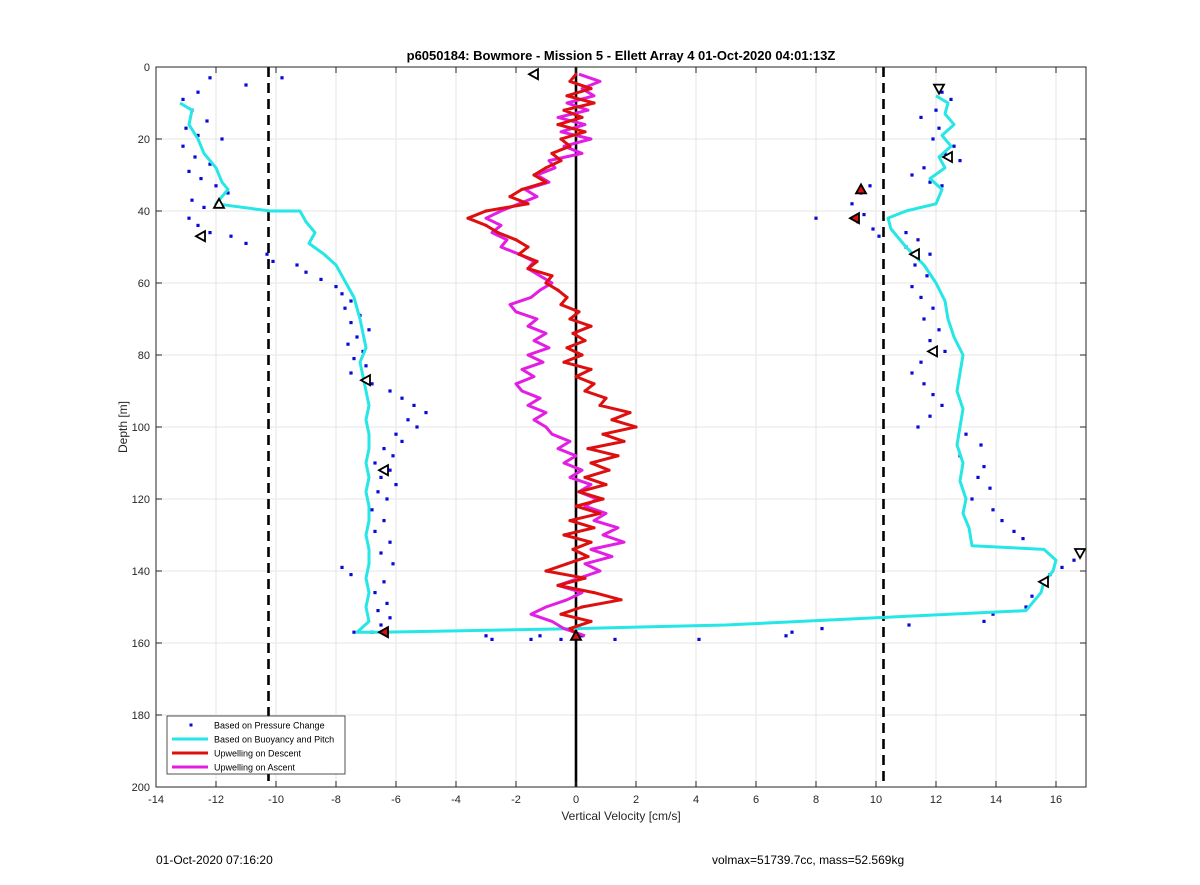  Describe the element at coordinates (269, 726) in the screenshot. I see `legend-entry-label: Based on Pressure Change` at that location.